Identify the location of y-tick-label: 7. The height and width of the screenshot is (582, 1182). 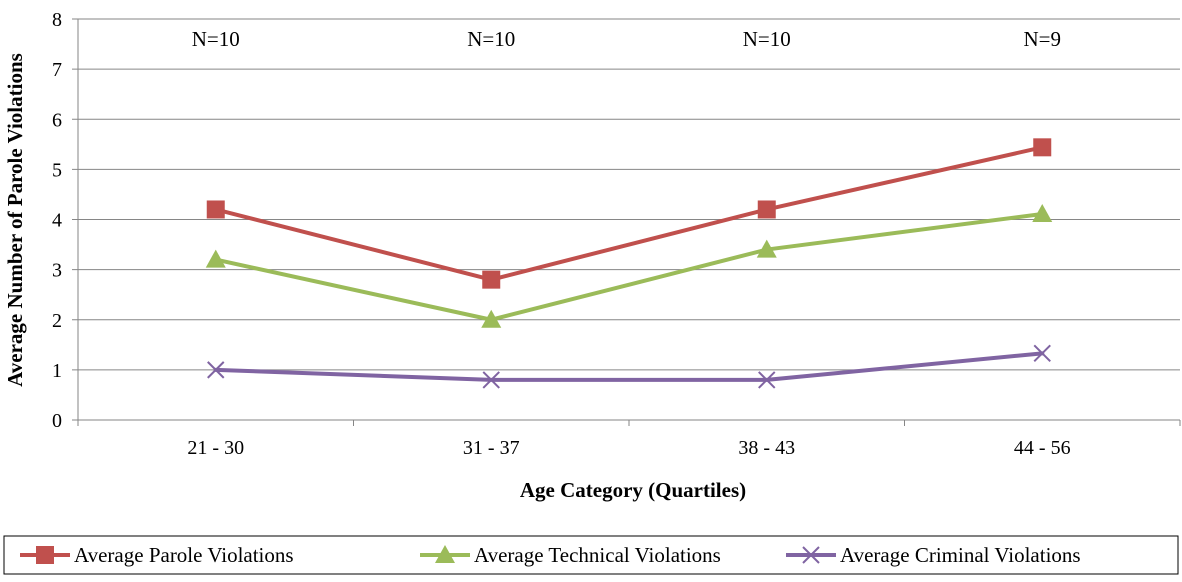
(57, 70).